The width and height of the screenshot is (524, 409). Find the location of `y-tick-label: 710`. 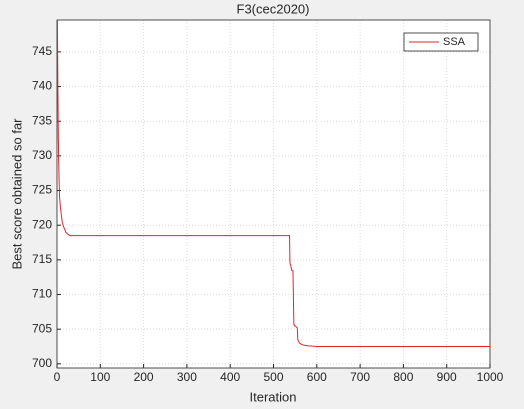

y-tick-label: 710 is located at coordinates (42, 294).